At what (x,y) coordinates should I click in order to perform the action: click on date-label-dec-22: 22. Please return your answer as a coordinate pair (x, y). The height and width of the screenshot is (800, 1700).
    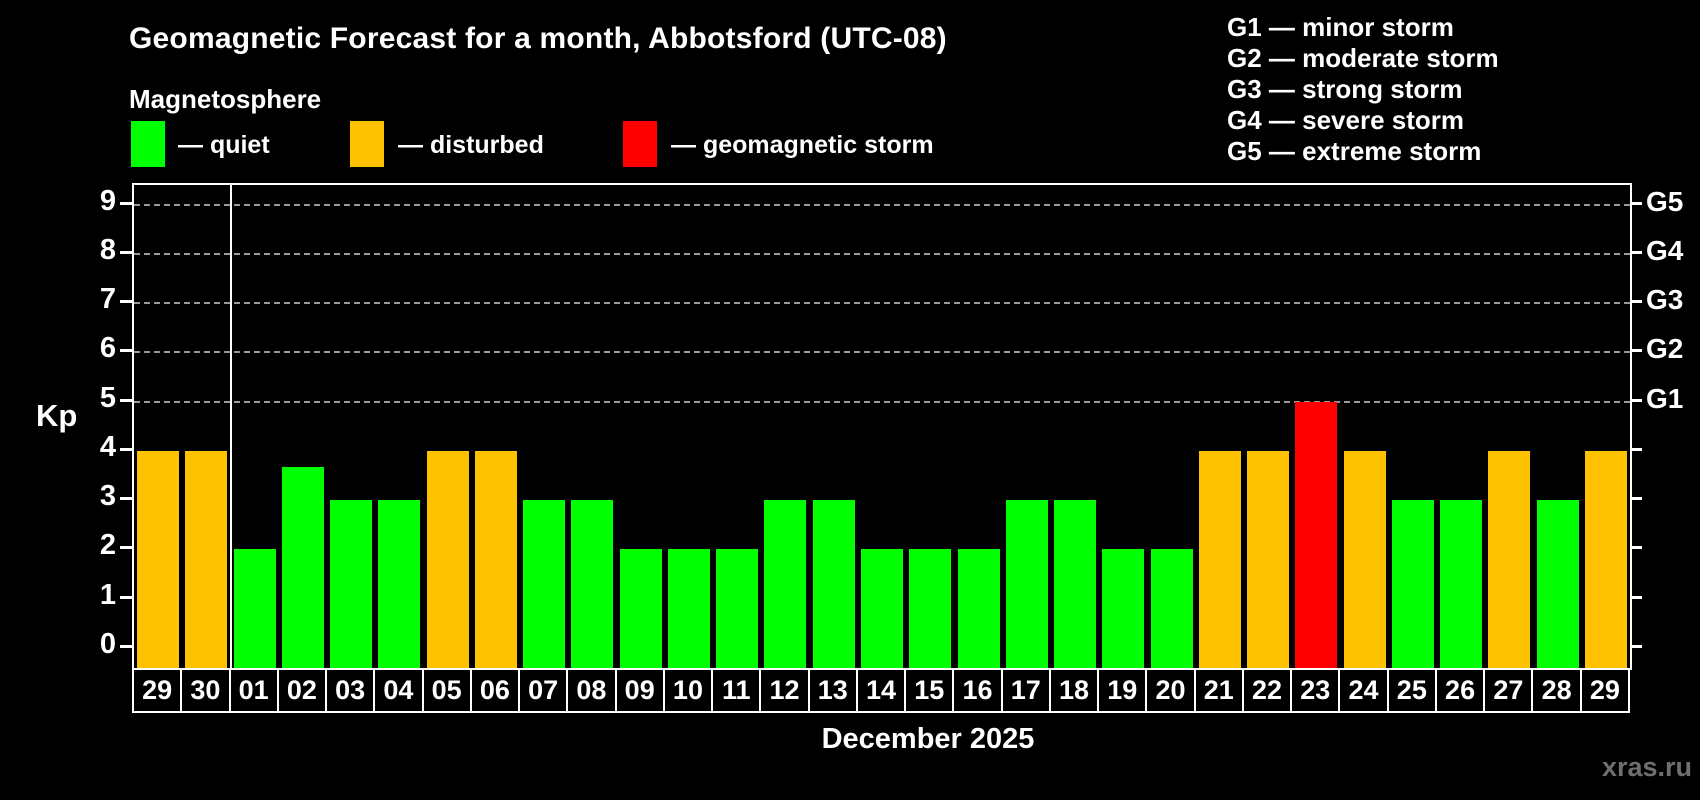
    Looking at the image, I should click on (1267, 690).